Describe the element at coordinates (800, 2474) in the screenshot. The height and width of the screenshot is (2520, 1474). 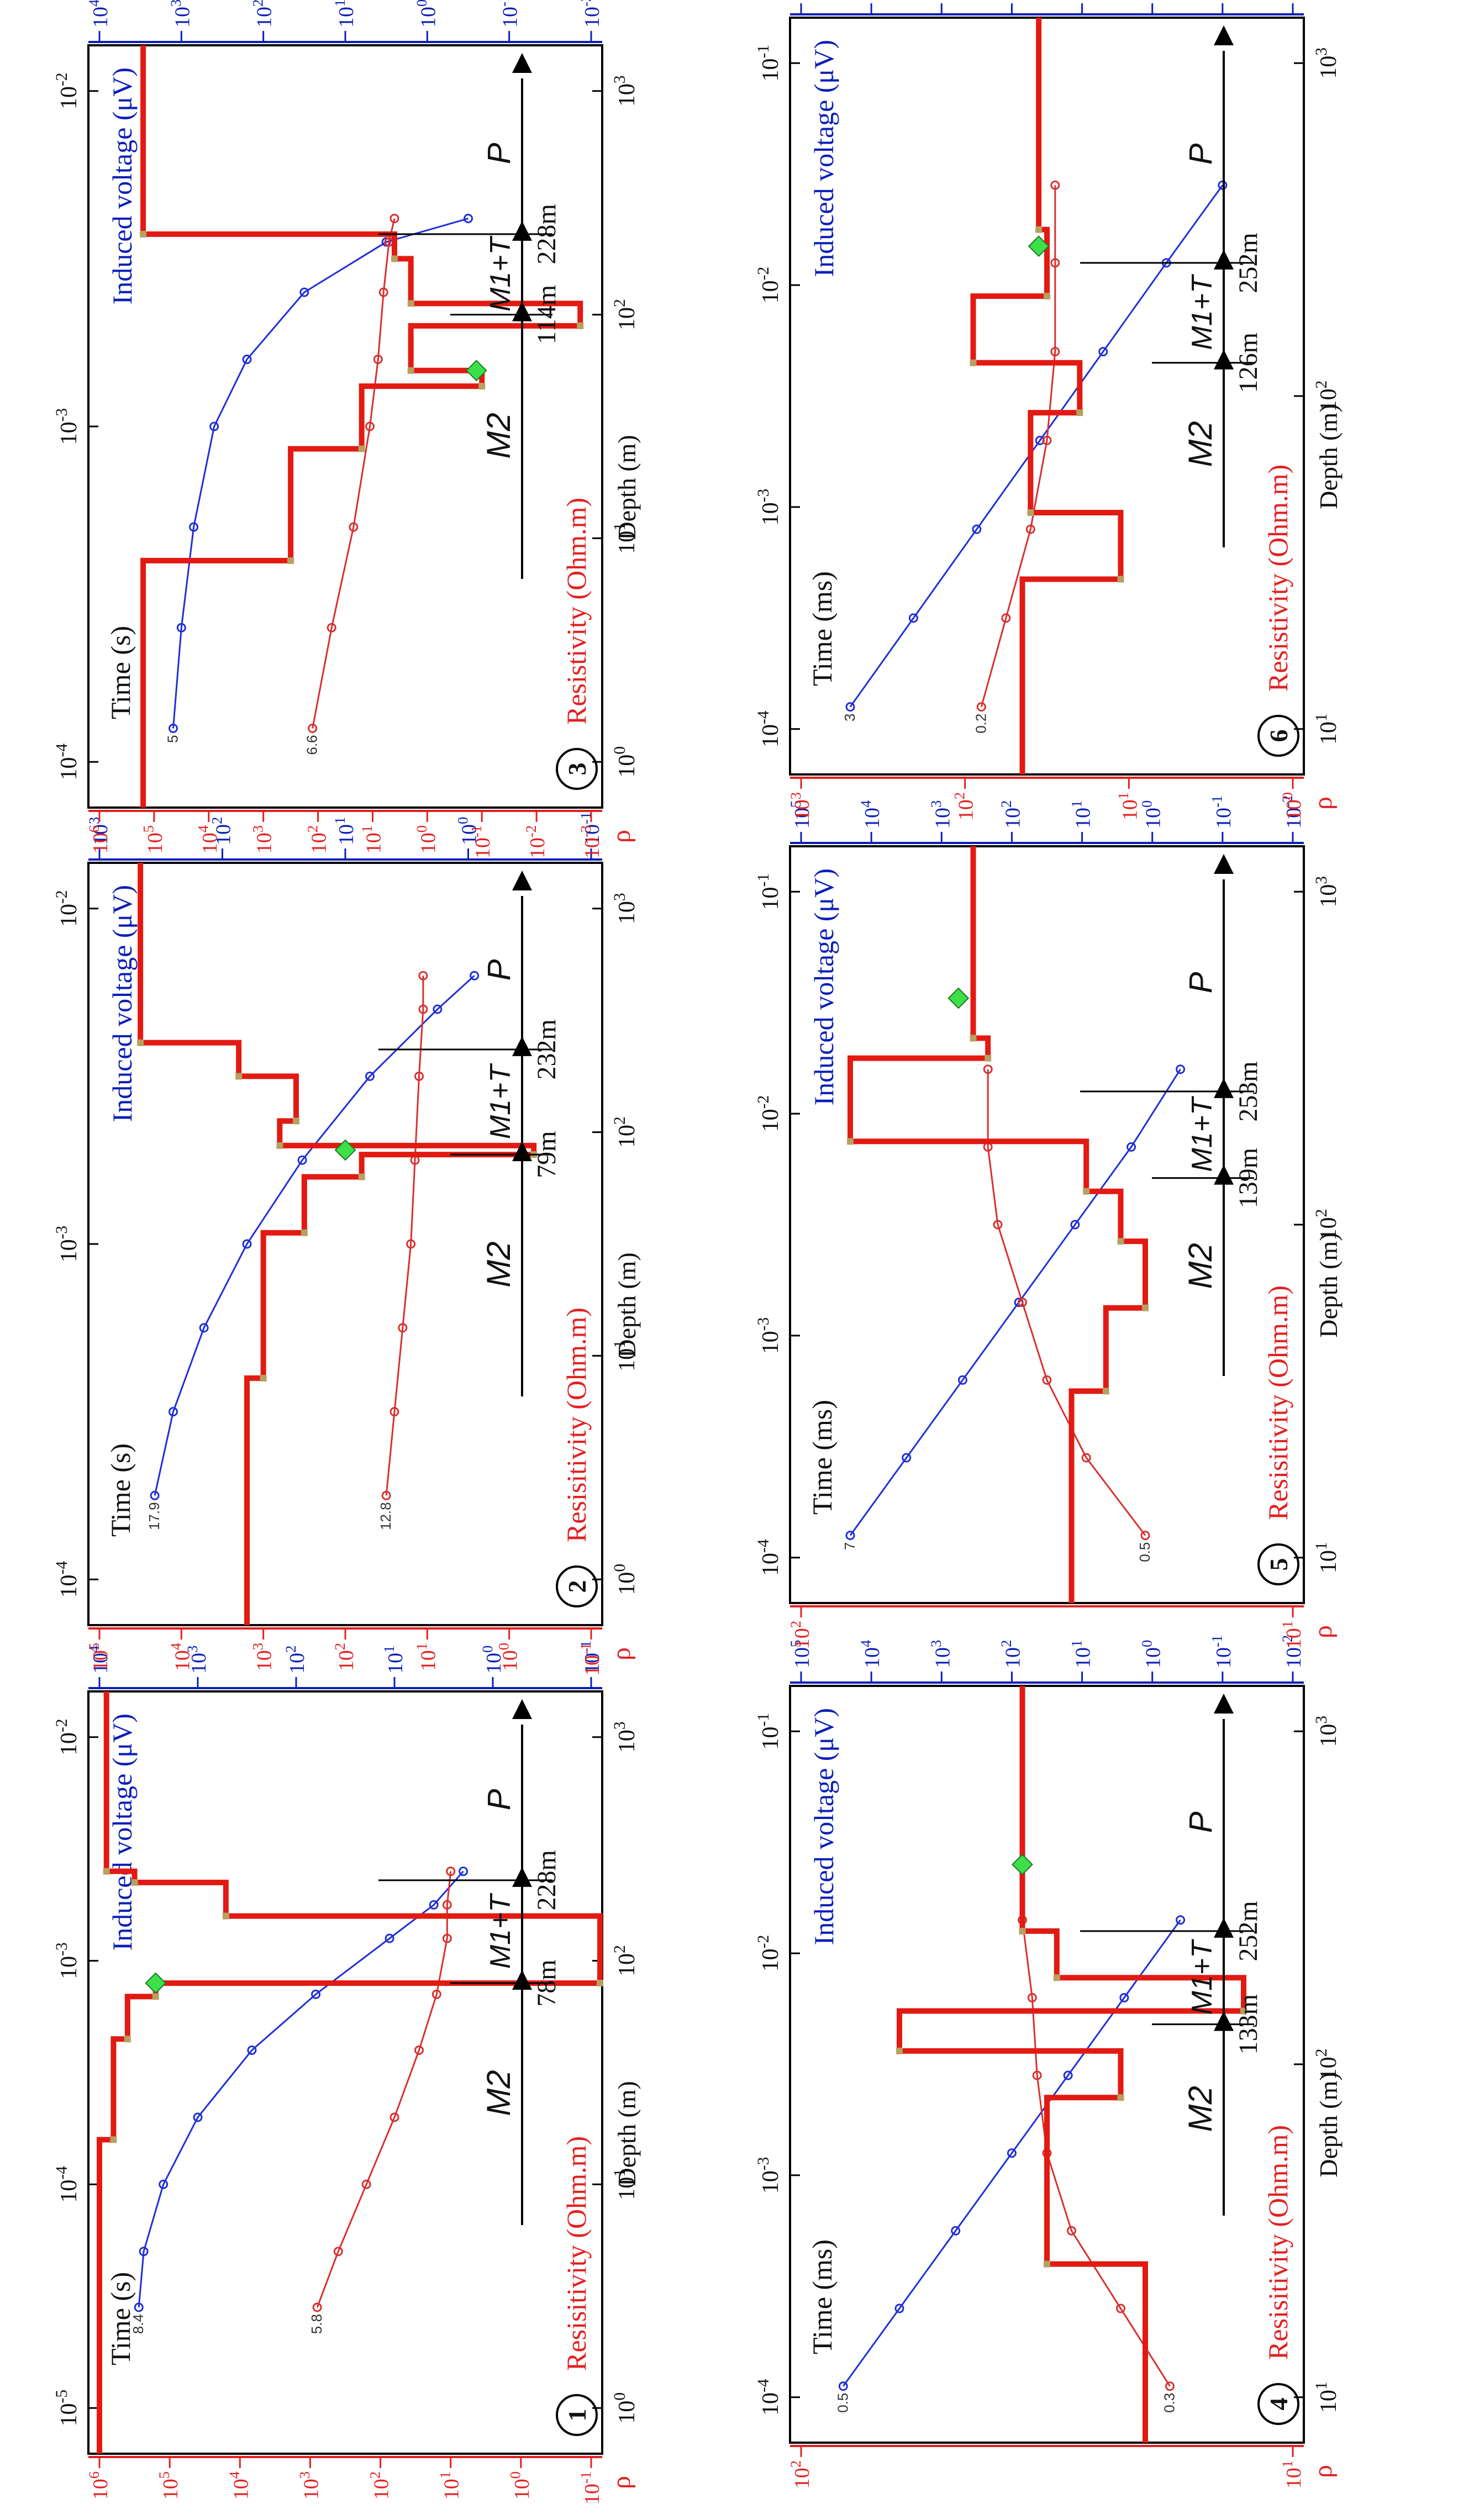
I see `resistivity-tick-label: 10²` at that location.